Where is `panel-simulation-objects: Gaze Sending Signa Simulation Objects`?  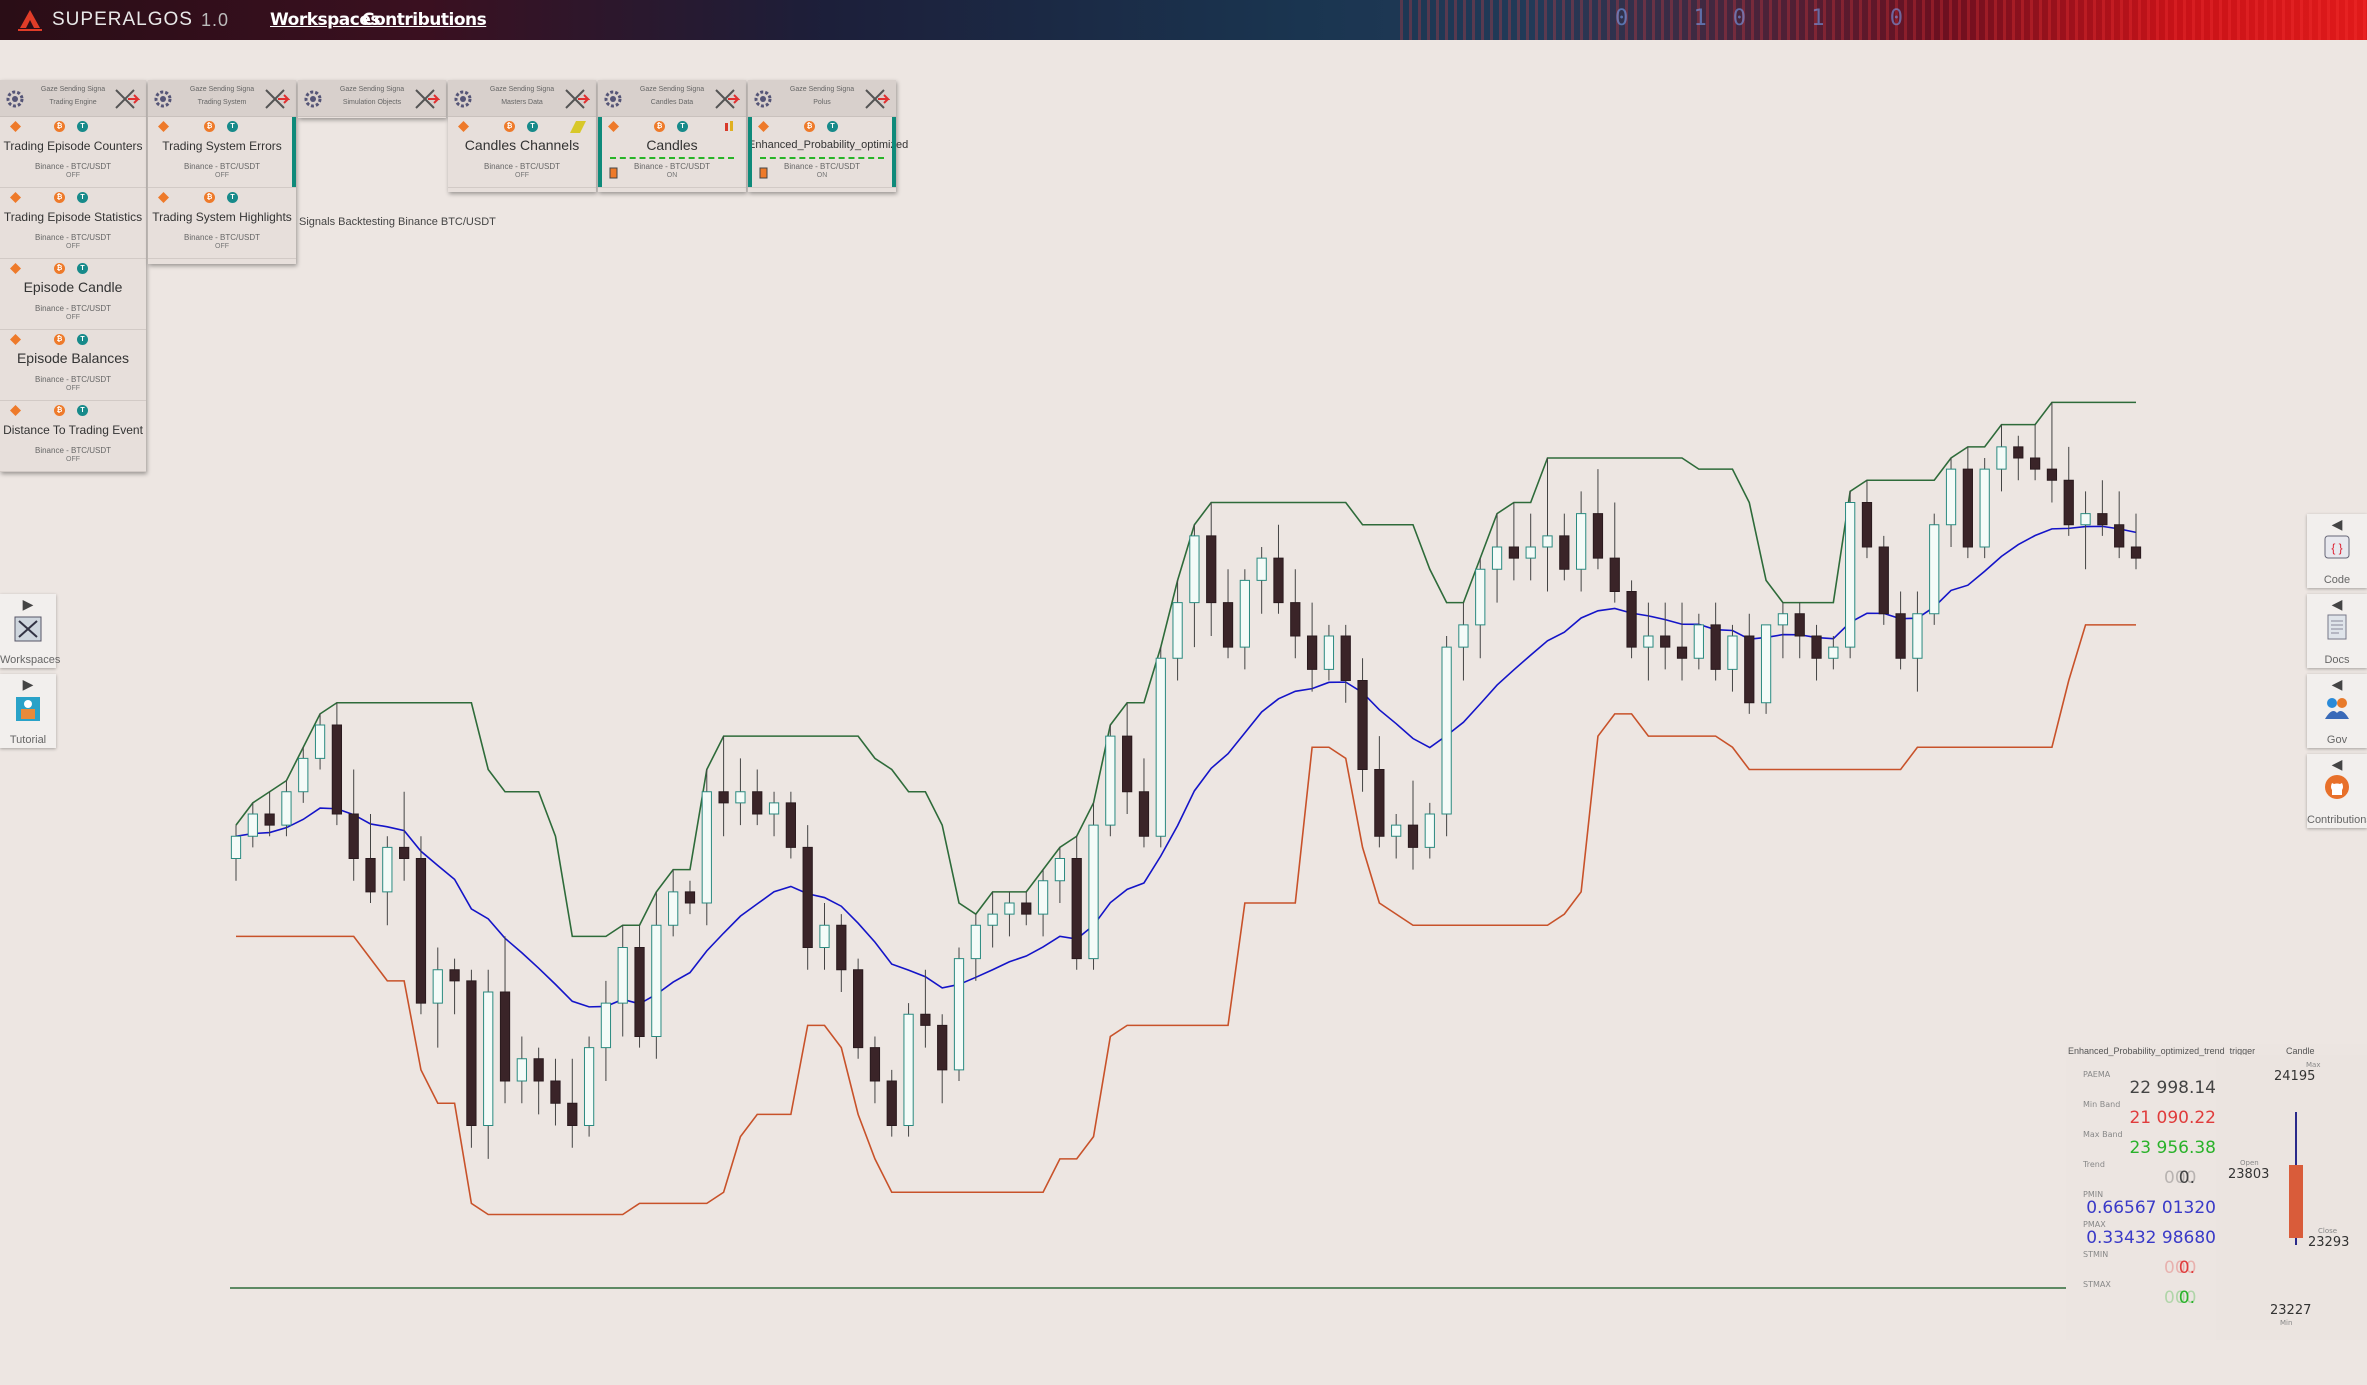 panel-simulation-objects: Gaze Sending Signa Simulation Objects is located at coordinates (372, 99).